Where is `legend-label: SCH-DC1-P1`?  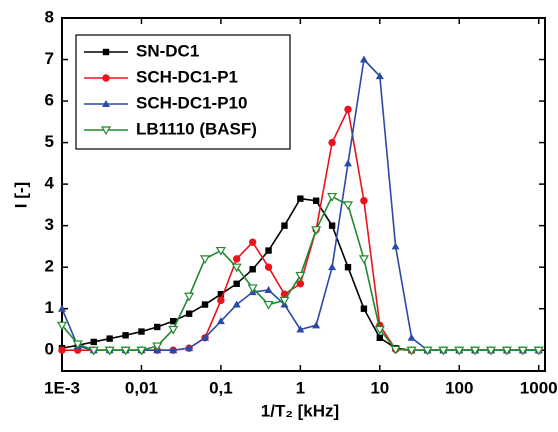
legend-label: SCH-DC1-P1 is located at coordinates (187, 76).